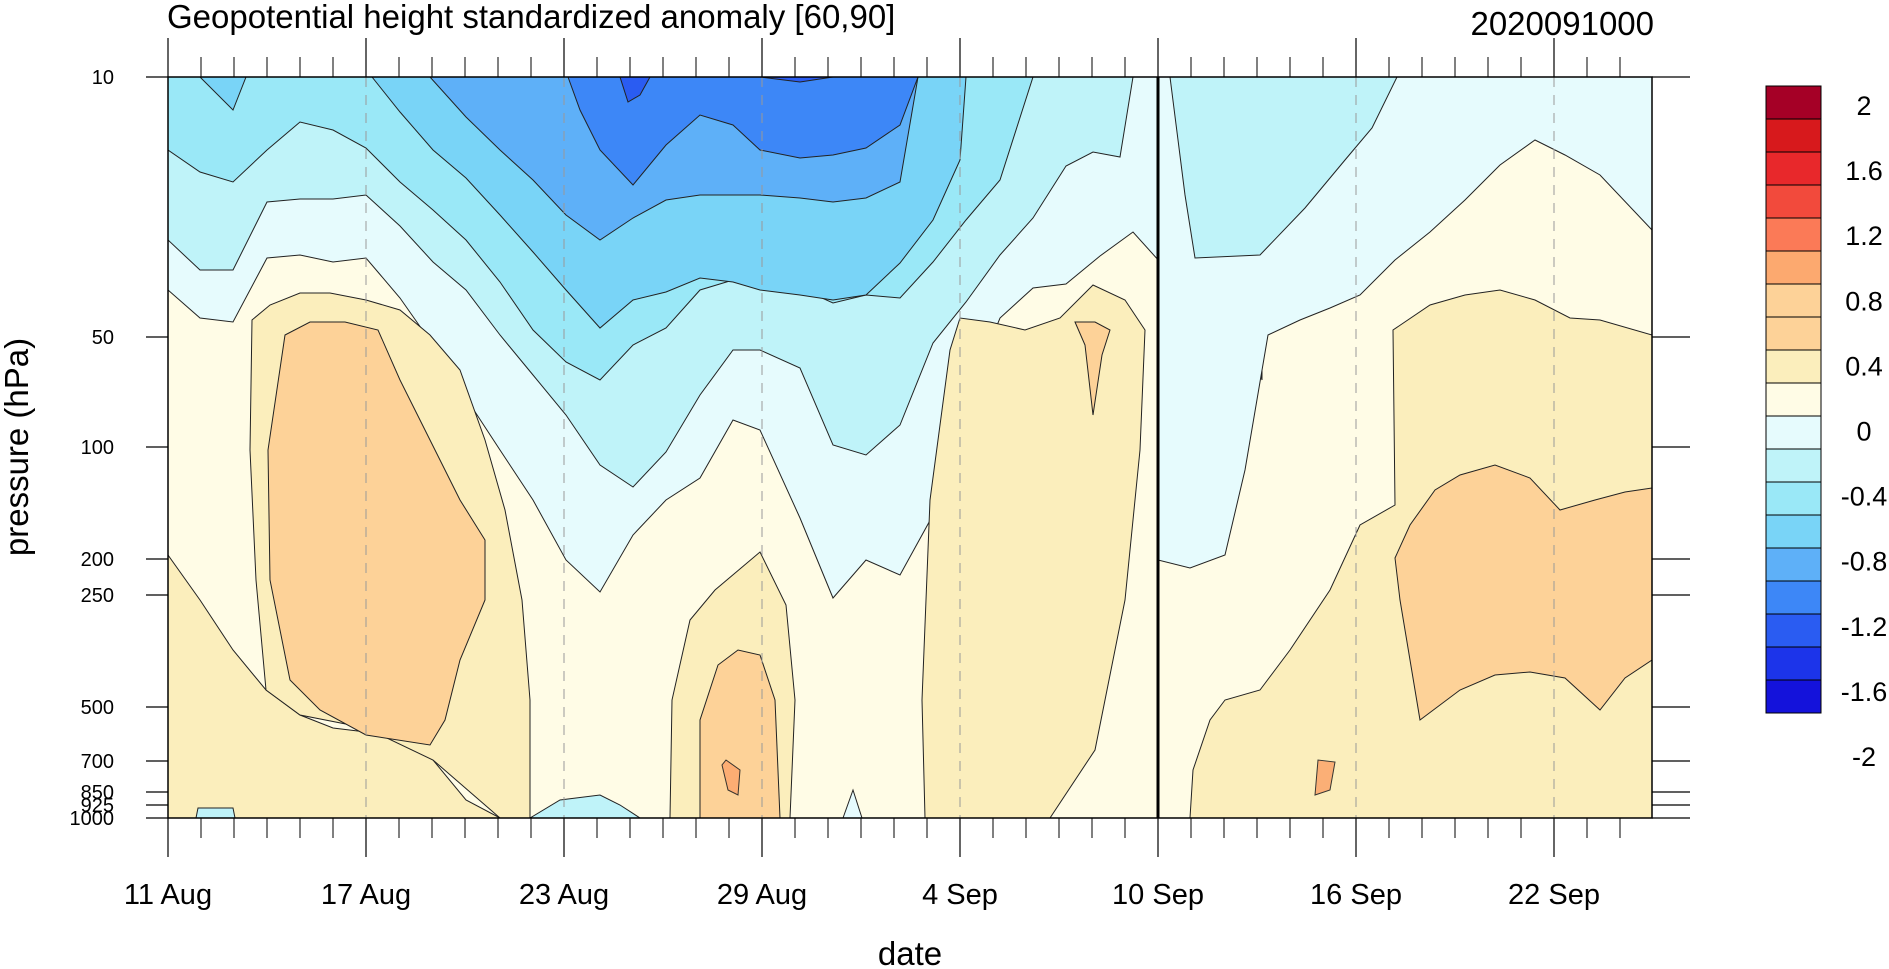  I want to click on colorbar-label: 0.4, so click(1864, 366).